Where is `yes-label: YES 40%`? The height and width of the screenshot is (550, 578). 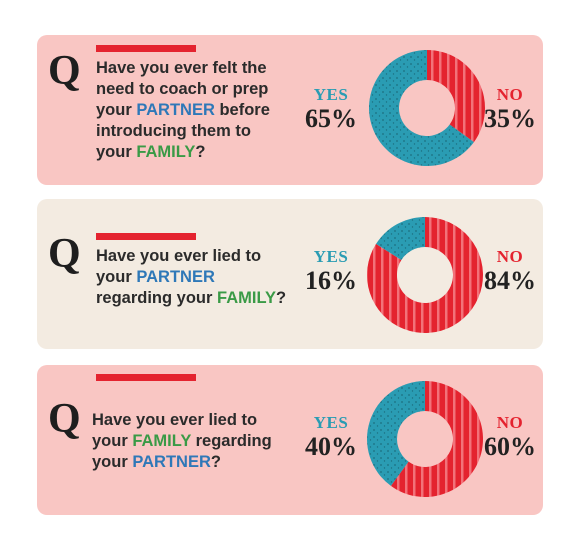 yes-label: YES 40% is located at coordinates (331, 437).